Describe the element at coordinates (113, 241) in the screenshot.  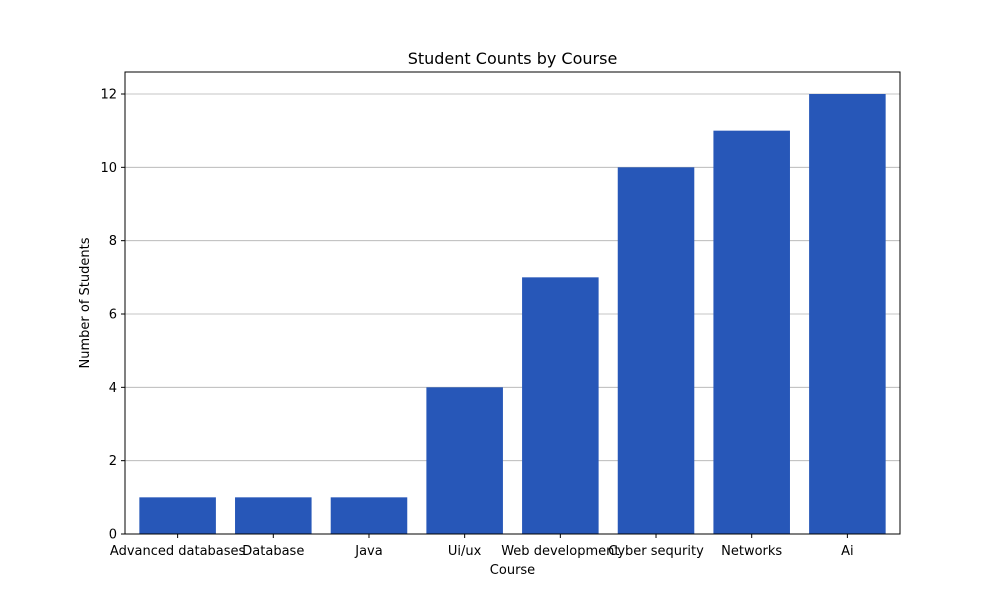
I see `y-tick-label: 8` at that location.